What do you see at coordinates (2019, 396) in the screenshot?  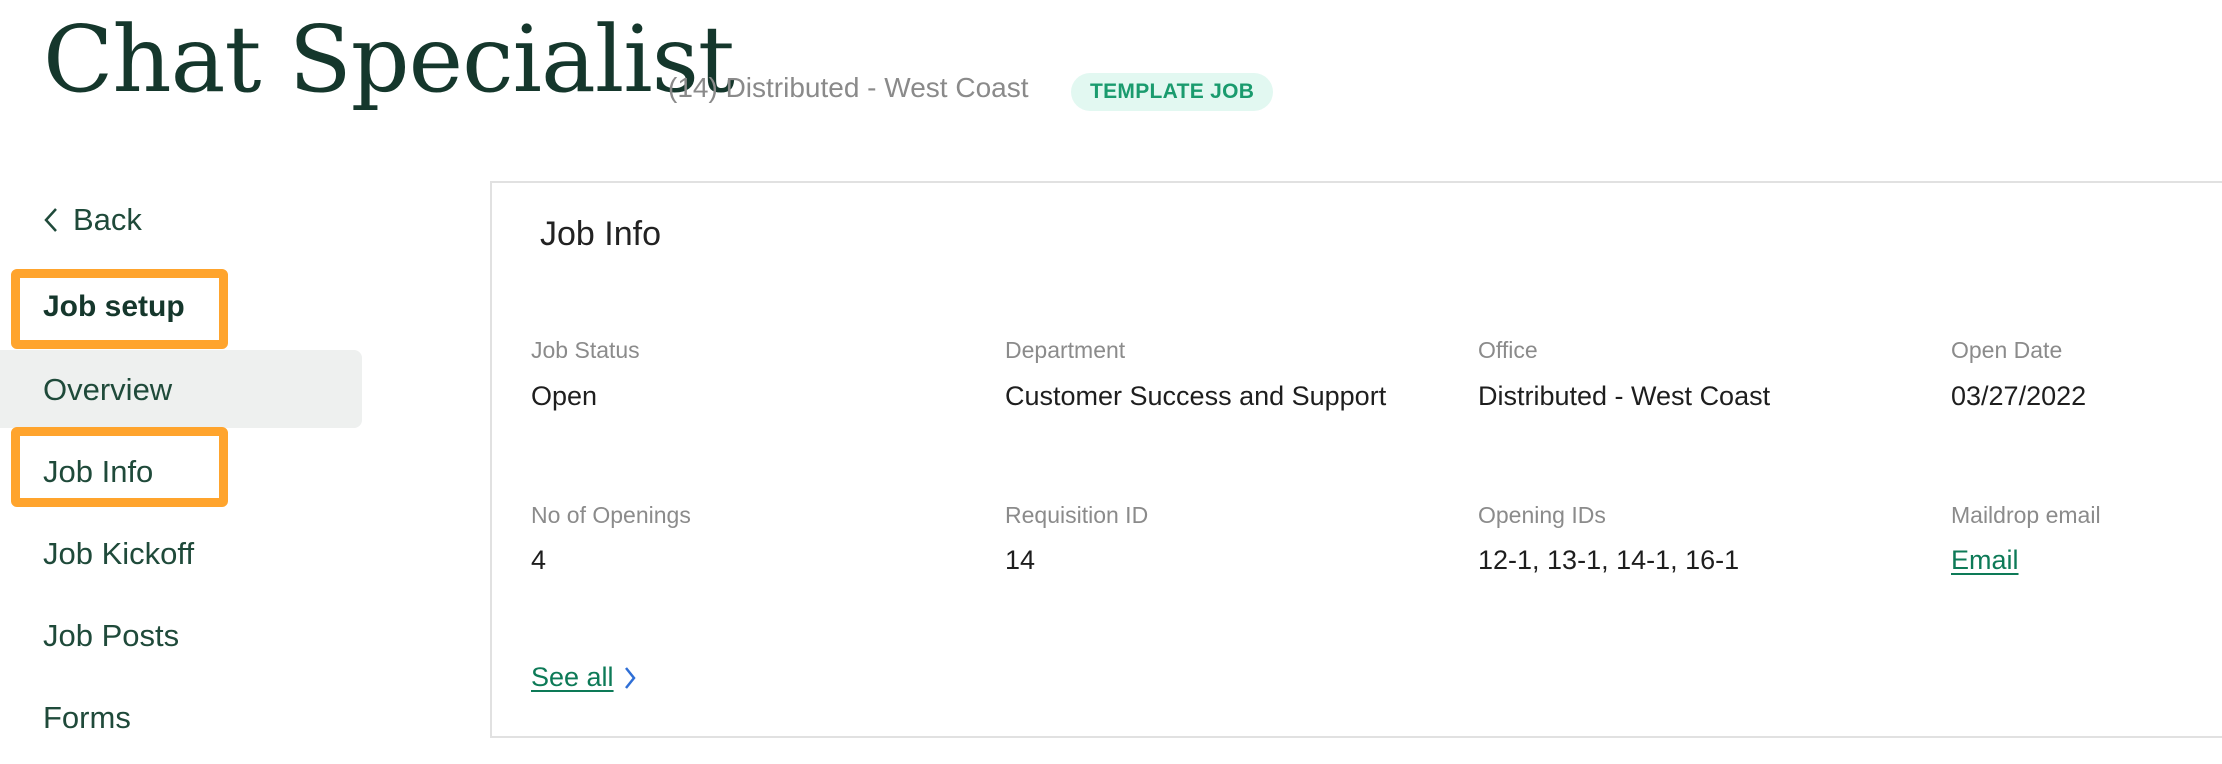 I see `field-value-open-date: 03/27/2022` at bounding box center [2019, 396].